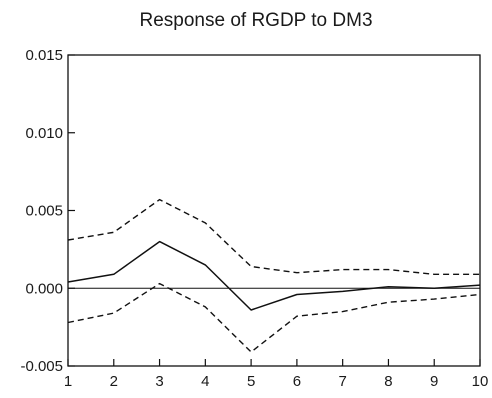 Image resolution: width=492 pixels, height=398 pixels. I want to click on x-tick-label: 9, so click(434, 381).